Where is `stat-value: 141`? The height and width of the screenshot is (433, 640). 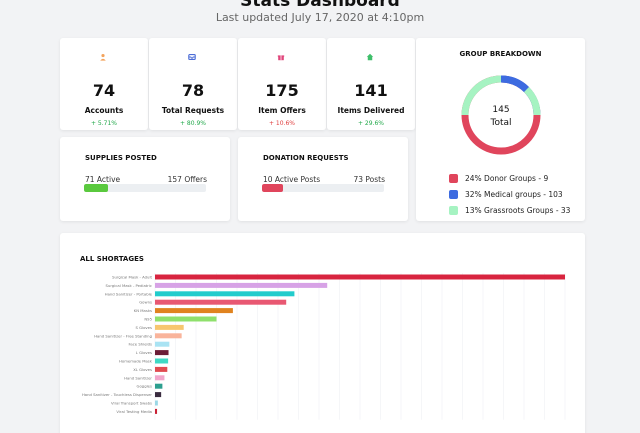
stat-value: 141 is located at coordinates (371, 90).